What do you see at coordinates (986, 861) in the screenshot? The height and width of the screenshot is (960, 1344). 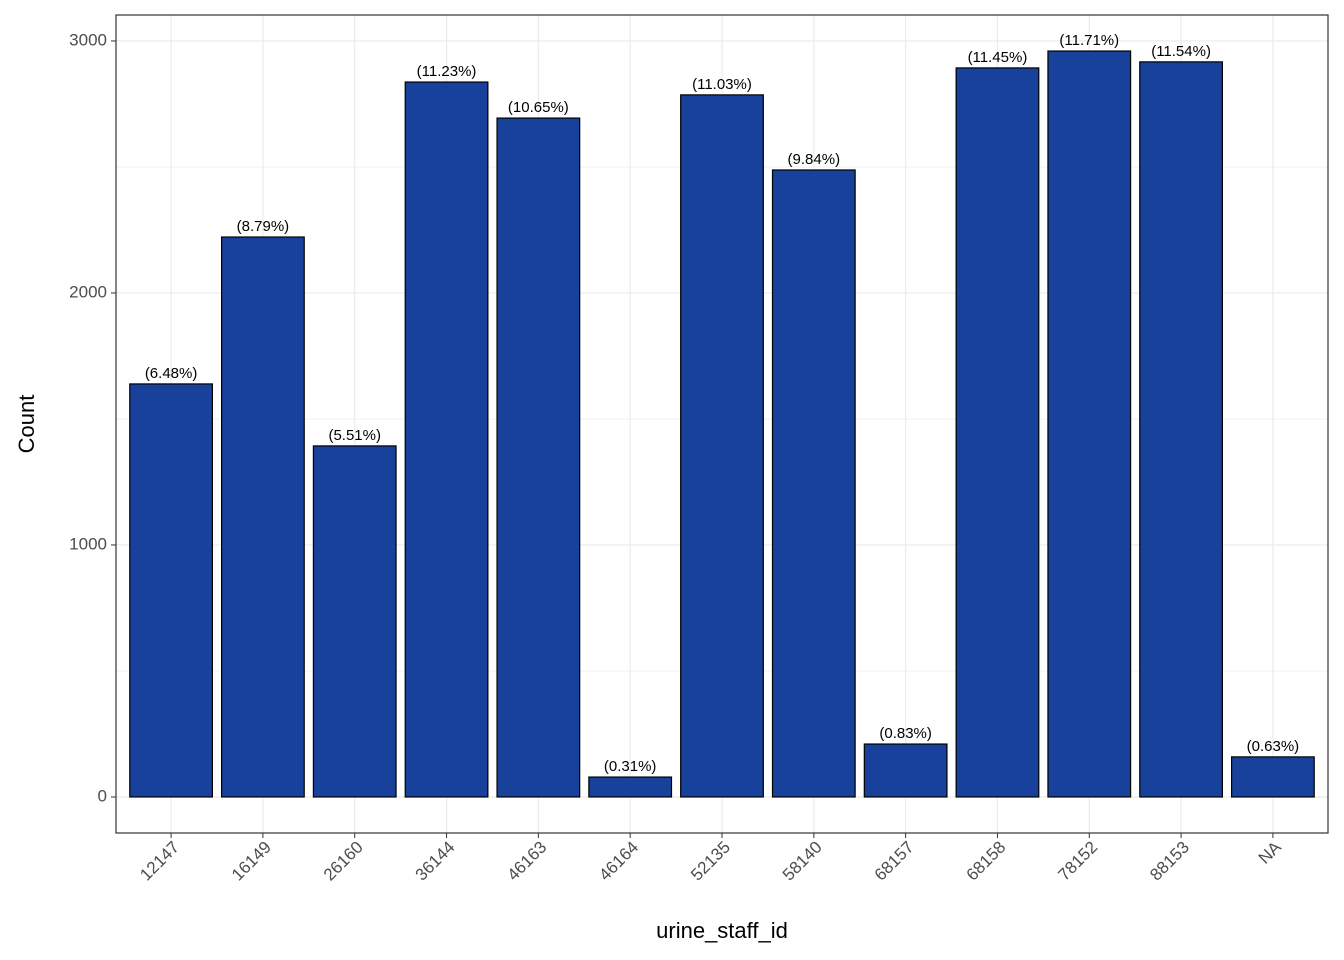 I see `x-tick-label: 68158` at bounding box center [986, 861].